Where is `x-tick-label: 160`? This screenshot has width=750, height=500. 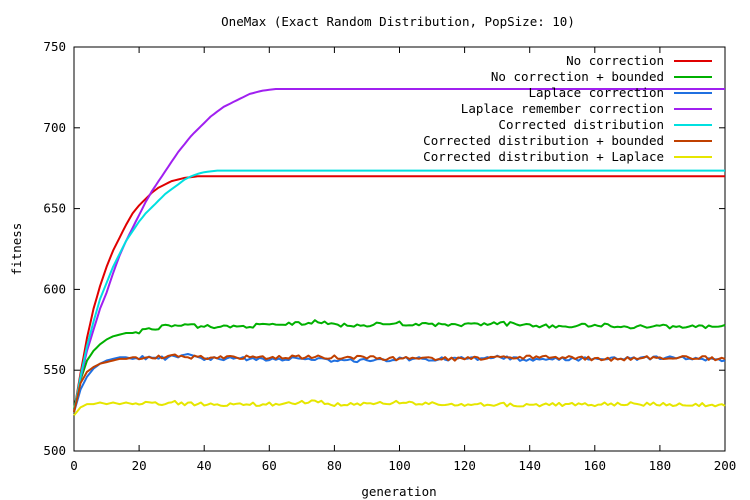
x-tick-label: 160 is located at coordinates (595, 465).